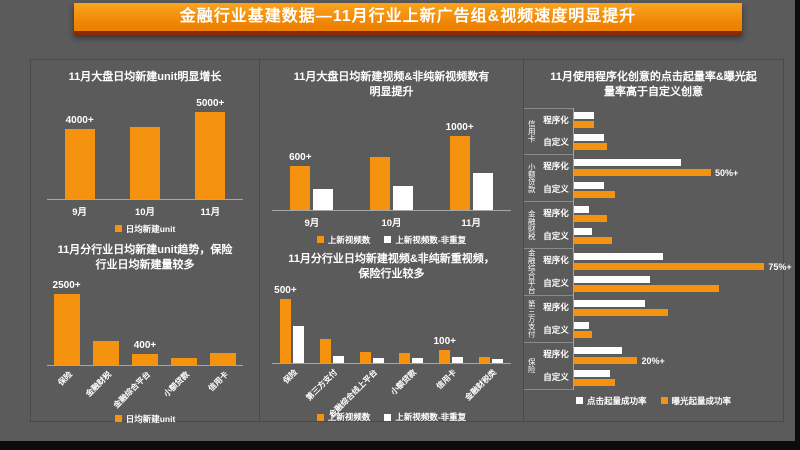 The width and height of the screenshot is (800, 450). Describe the element at coordinates (548, 319) in the screenshot. I see `group-label-area: 第三方支付 程序化 自定义` at that location.